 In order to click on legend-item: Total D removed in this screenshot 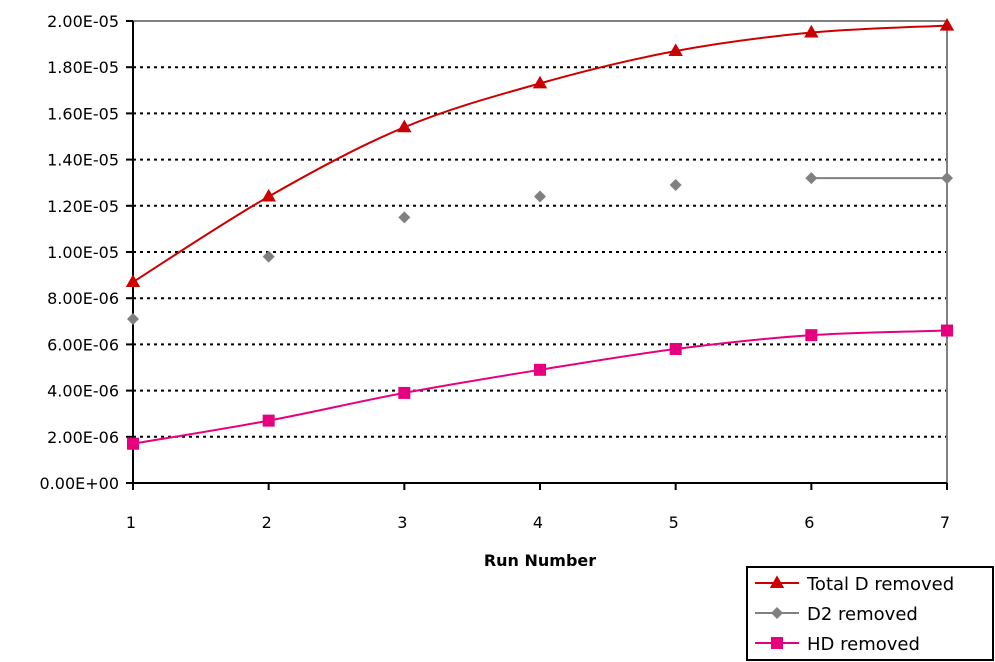, I will do `click(854, 584)`.